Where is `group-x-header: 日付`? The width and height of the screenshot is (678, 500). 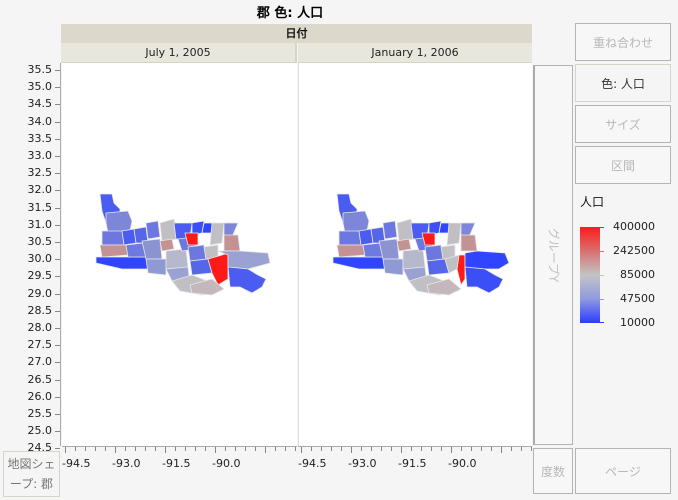
group-x-header: 日付 is located at coordinates (296, 33).